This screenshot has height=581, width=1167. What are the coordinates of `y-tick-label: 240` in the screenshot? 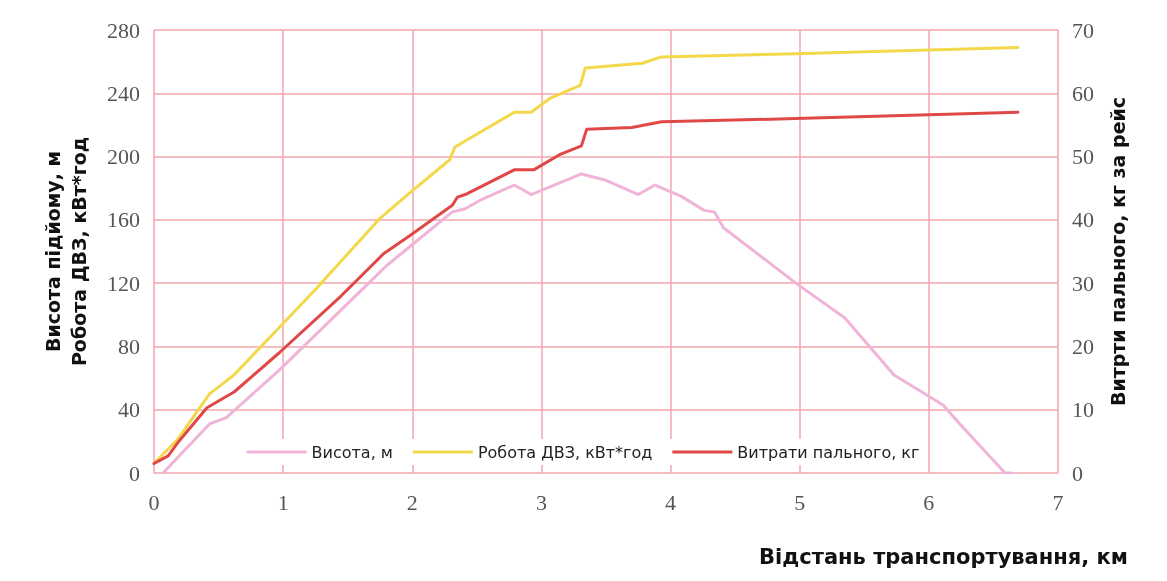 It's located at (123, 93).